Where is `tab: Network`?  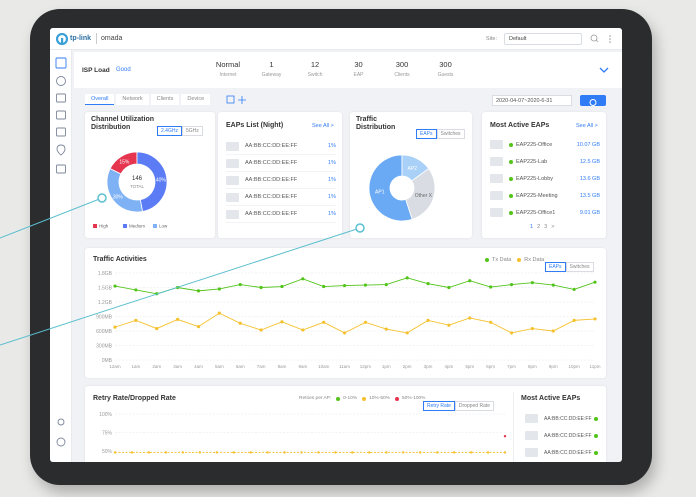 tab: Network is located at coordinates (132, 99).